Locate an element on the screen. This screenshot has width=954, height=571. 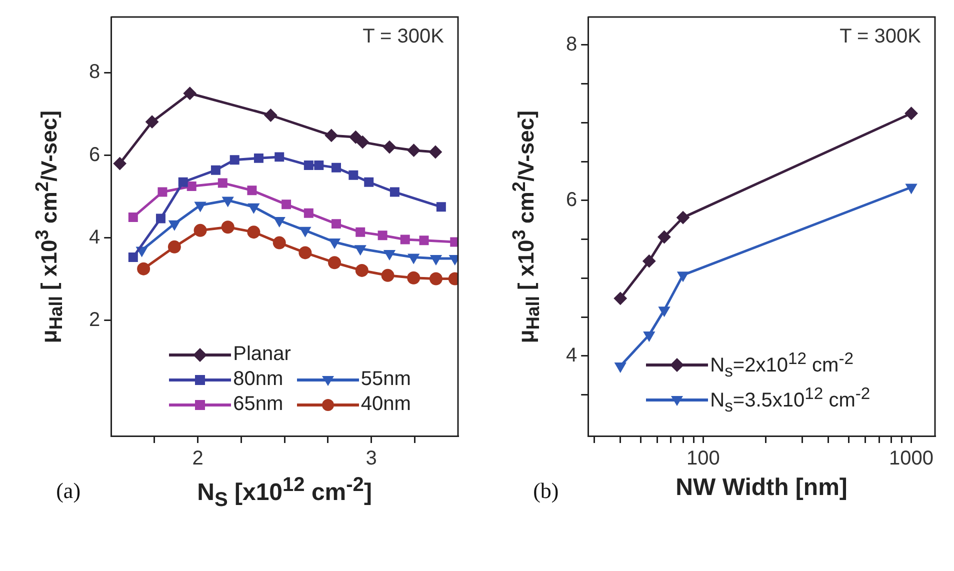
legend-label: Planar is located at coordinates (262, 354).